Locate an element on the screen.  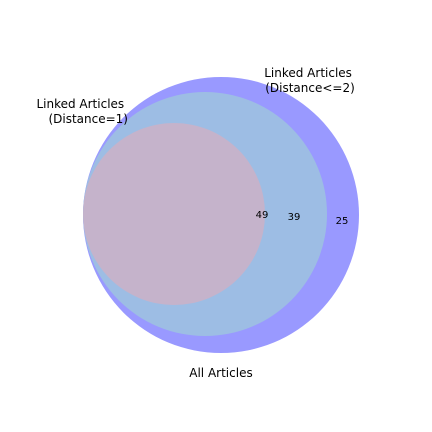
label-distance-2: Linked Articles (Distance<=2) is located at coordinates (310, 80).